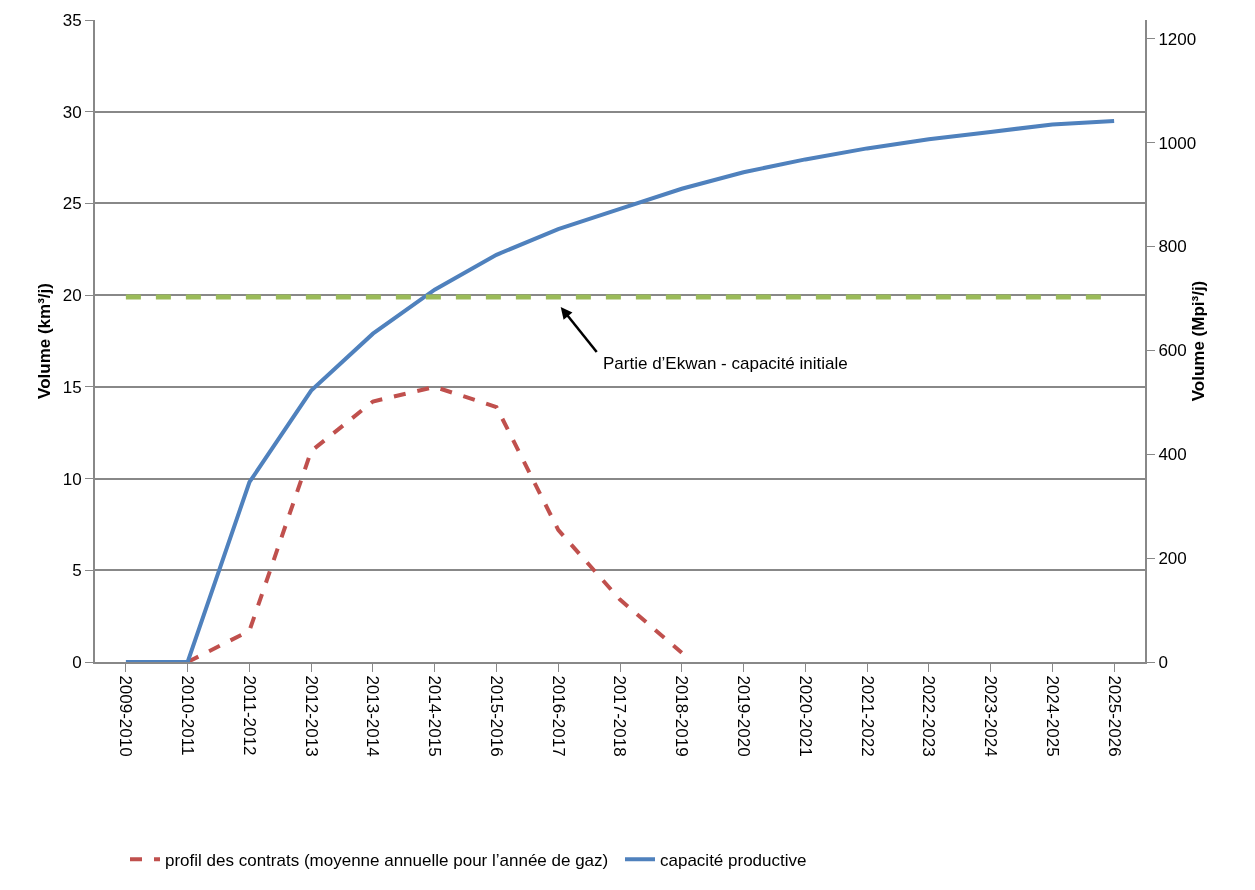 The image size is (1255, 890). Describe the element at coordinates (1052, 716) in the screenshot. I see `x-tick-label: 2024-2025` at that location.